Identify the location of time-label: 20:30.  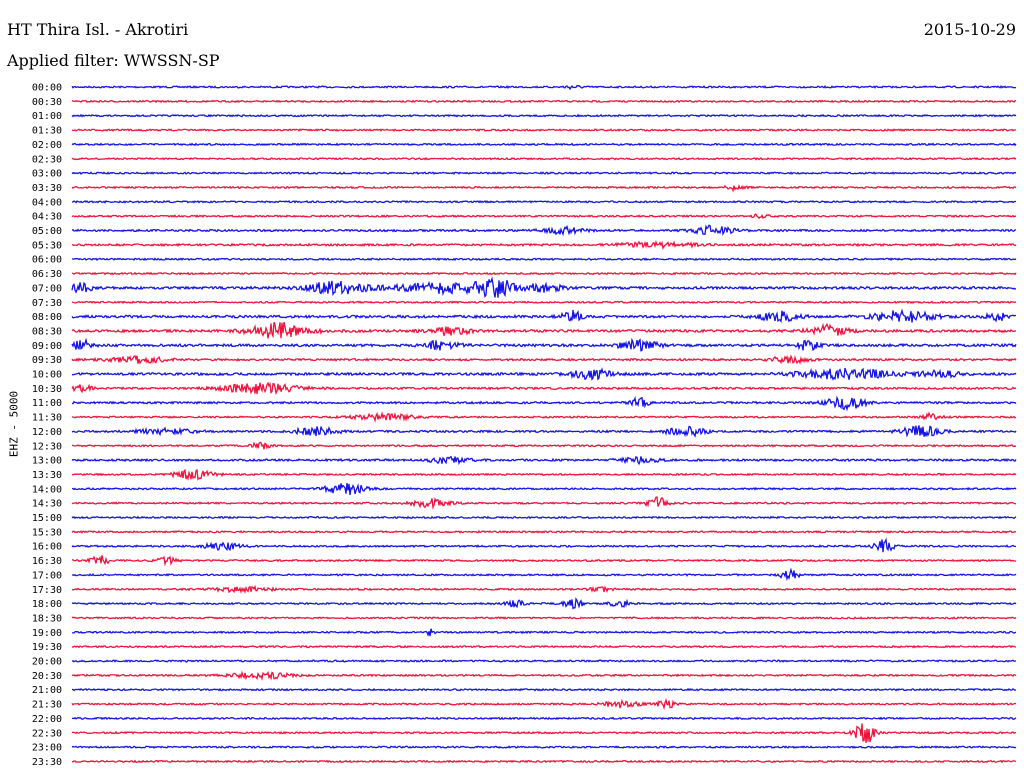
(47, 676).